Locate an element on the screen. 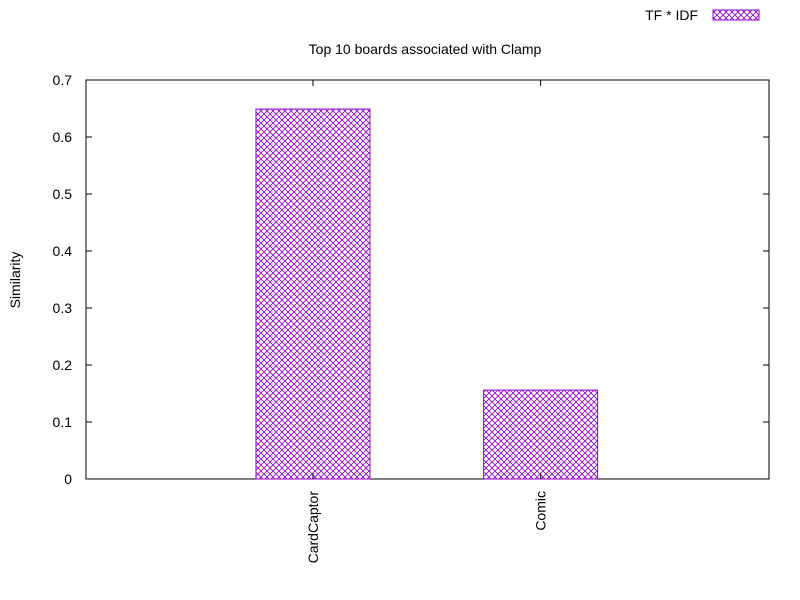 The width and height of the screenshot is (800, 600). y-tick-label: 0.7 is located at coordinates (63, 80).